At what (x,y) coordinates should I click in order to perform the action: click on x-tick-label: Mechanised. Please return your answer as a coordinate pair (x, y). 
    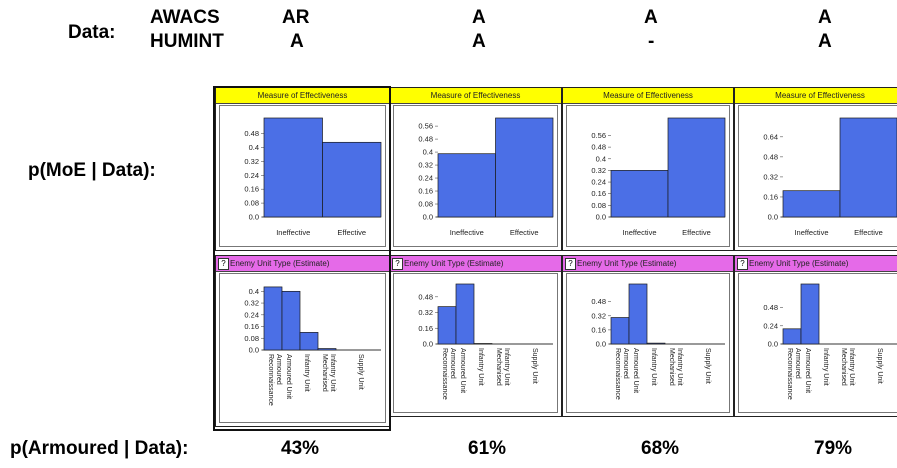
    Looking at the image, I should click on (843, 367).